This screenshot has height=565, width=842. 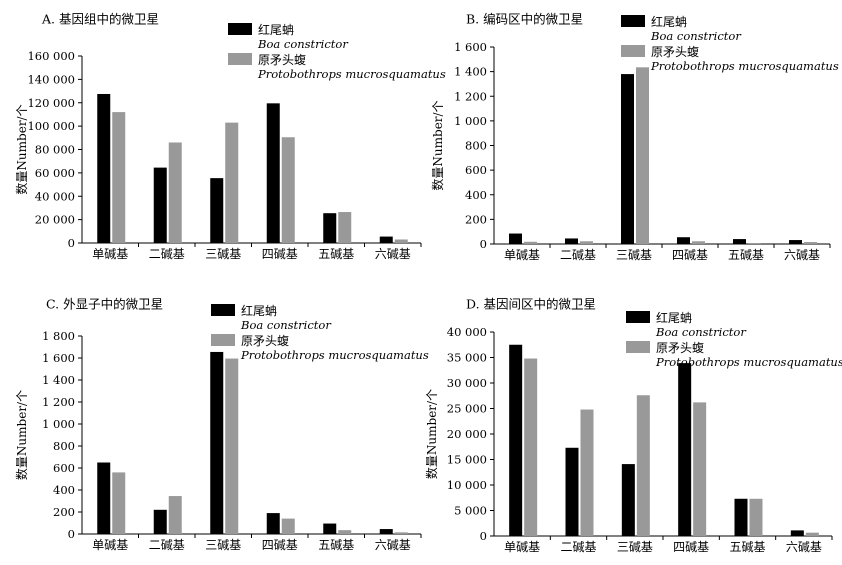 I want to click on panel-a-x-tick-label: 二碱基, so click(x=167, y=254).